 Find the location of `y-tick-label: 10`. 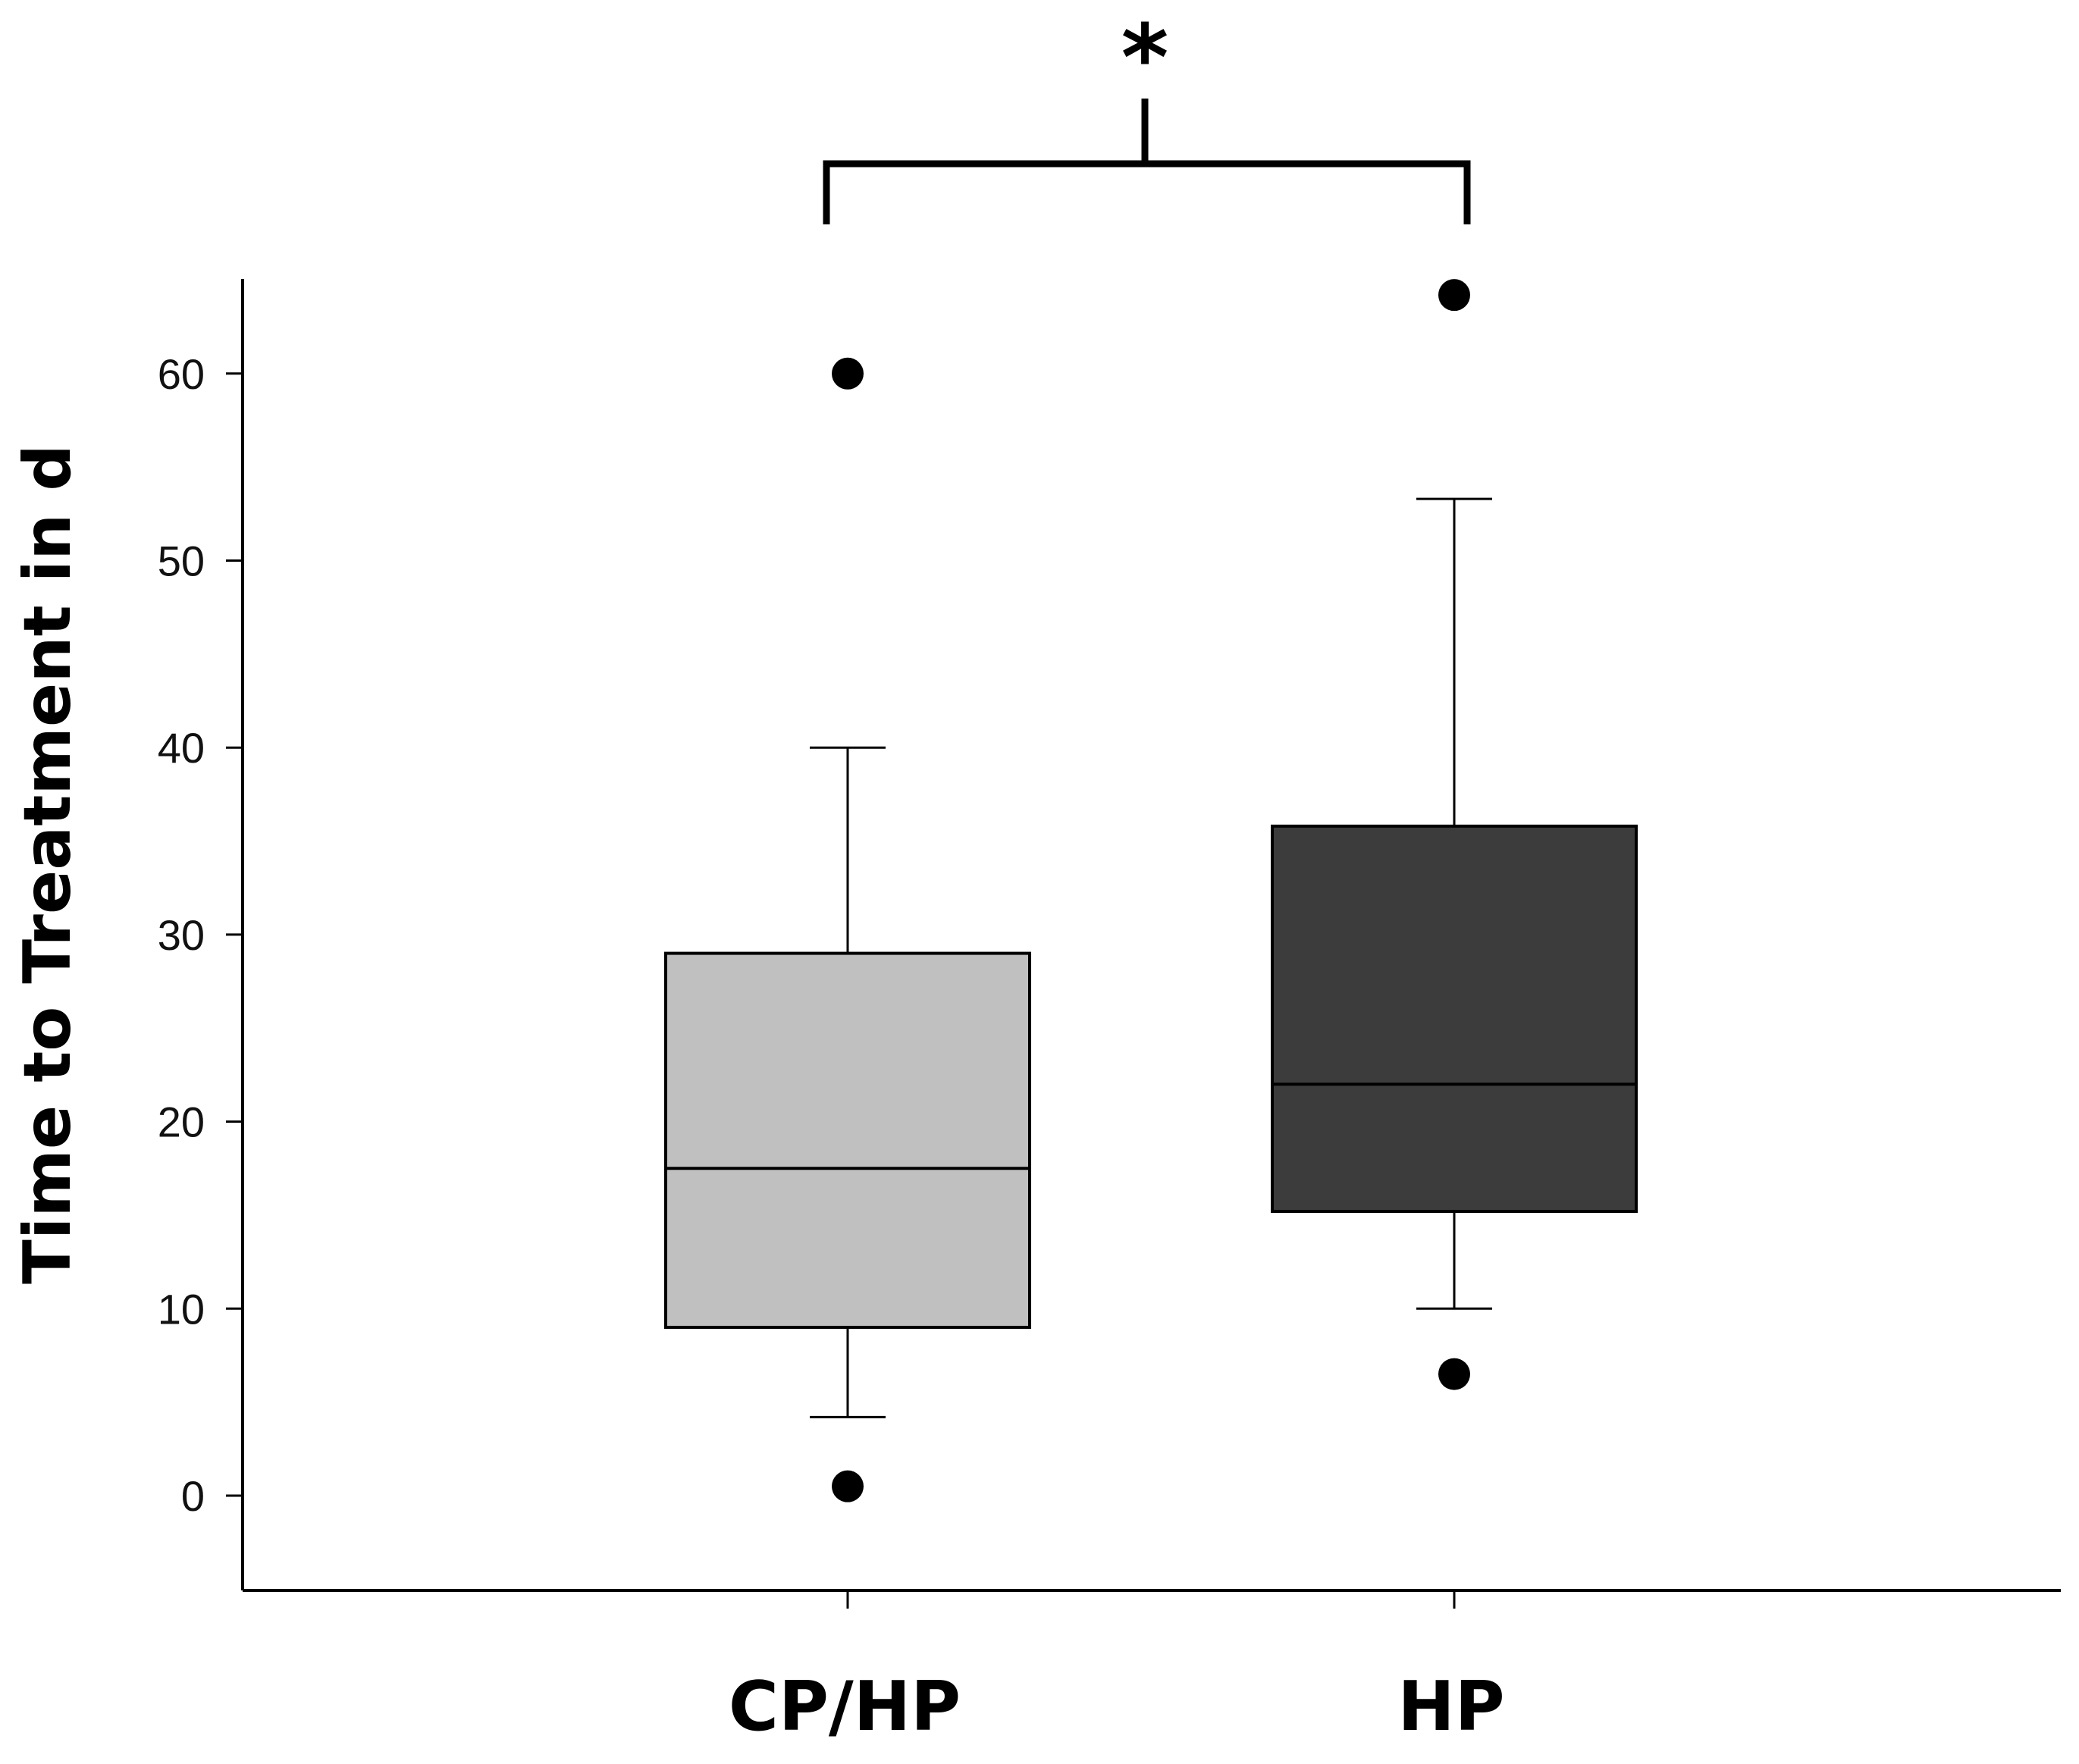

y-tick-label: 10 is located at coordinates (181, 1309).